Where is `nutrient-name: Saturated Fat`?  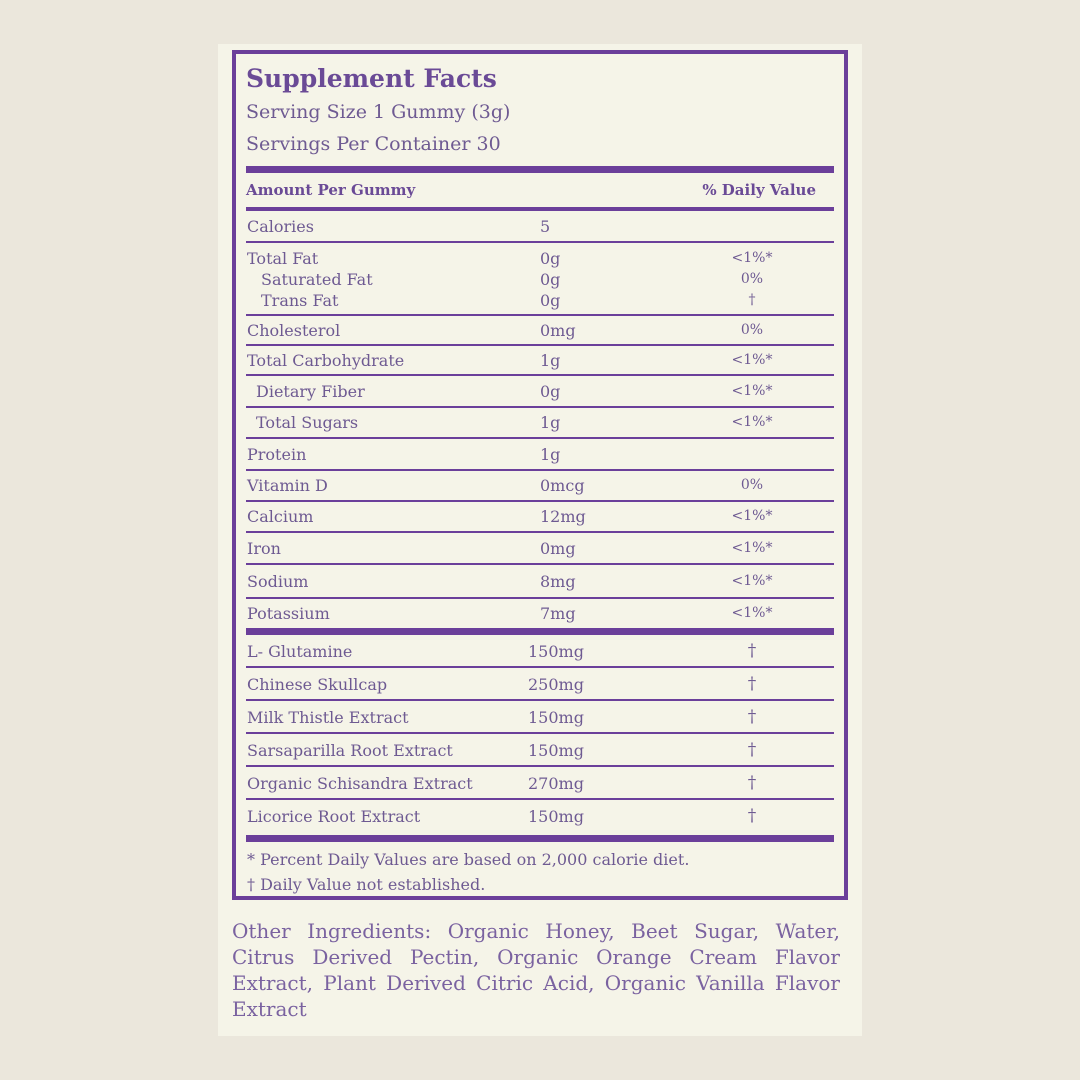
nutrient-name: Saturated Fat is located at coordinates (317, 279).